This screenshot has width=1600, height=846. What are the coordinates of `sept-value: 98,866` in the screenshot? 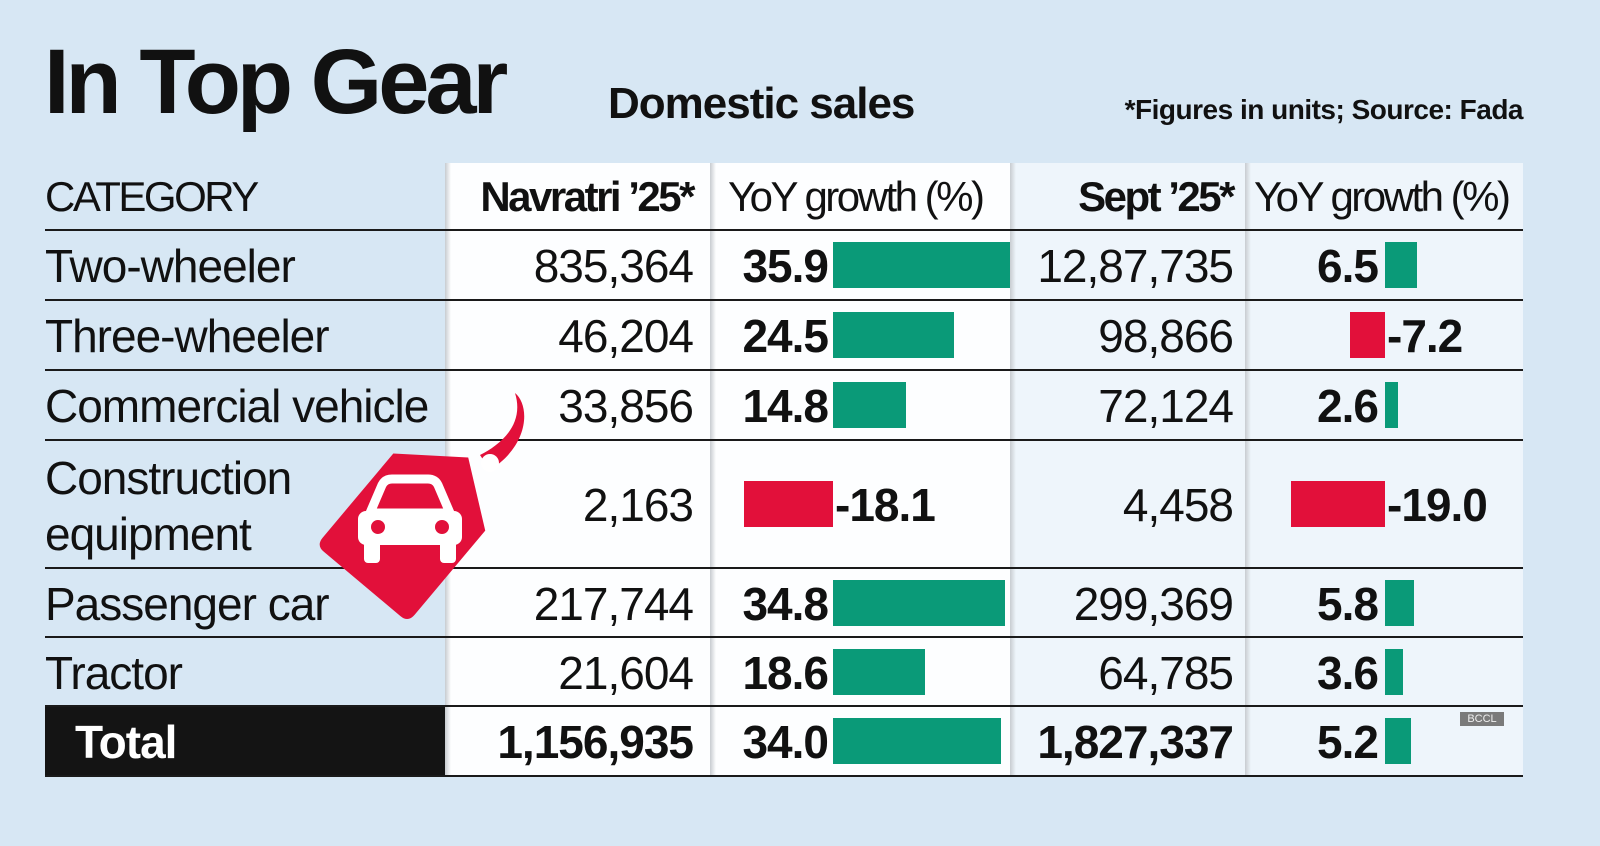 It's located at (1166, 336).